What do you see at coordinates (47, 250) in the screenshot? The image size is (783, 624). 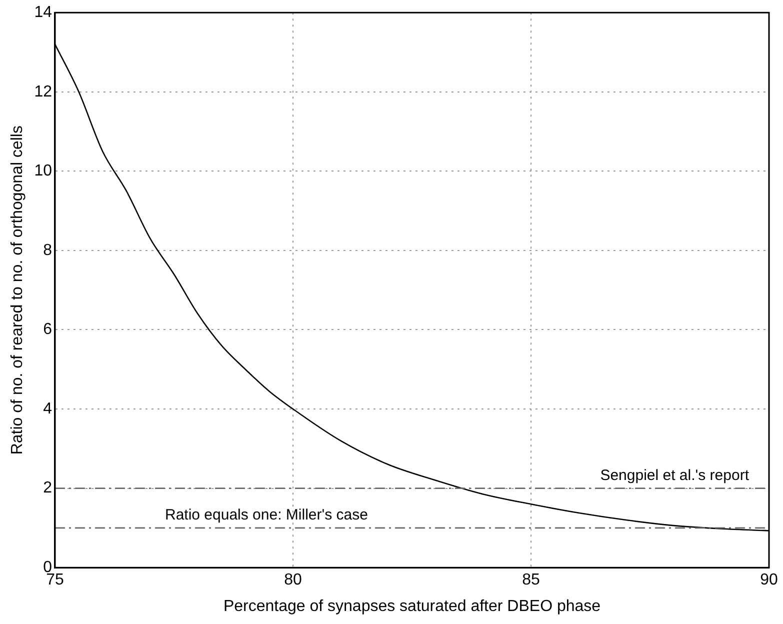 I see `y-tick-label: 8` at bounding box center [47, 250].